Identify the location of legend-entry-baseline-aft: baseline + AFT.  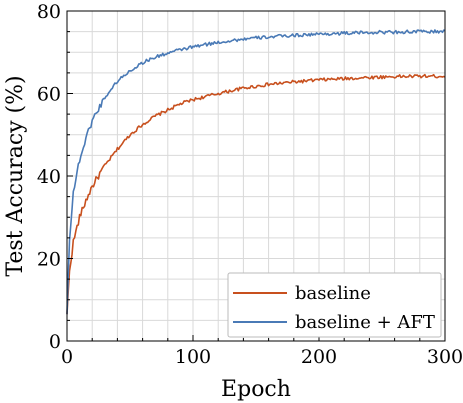
(365, 322).